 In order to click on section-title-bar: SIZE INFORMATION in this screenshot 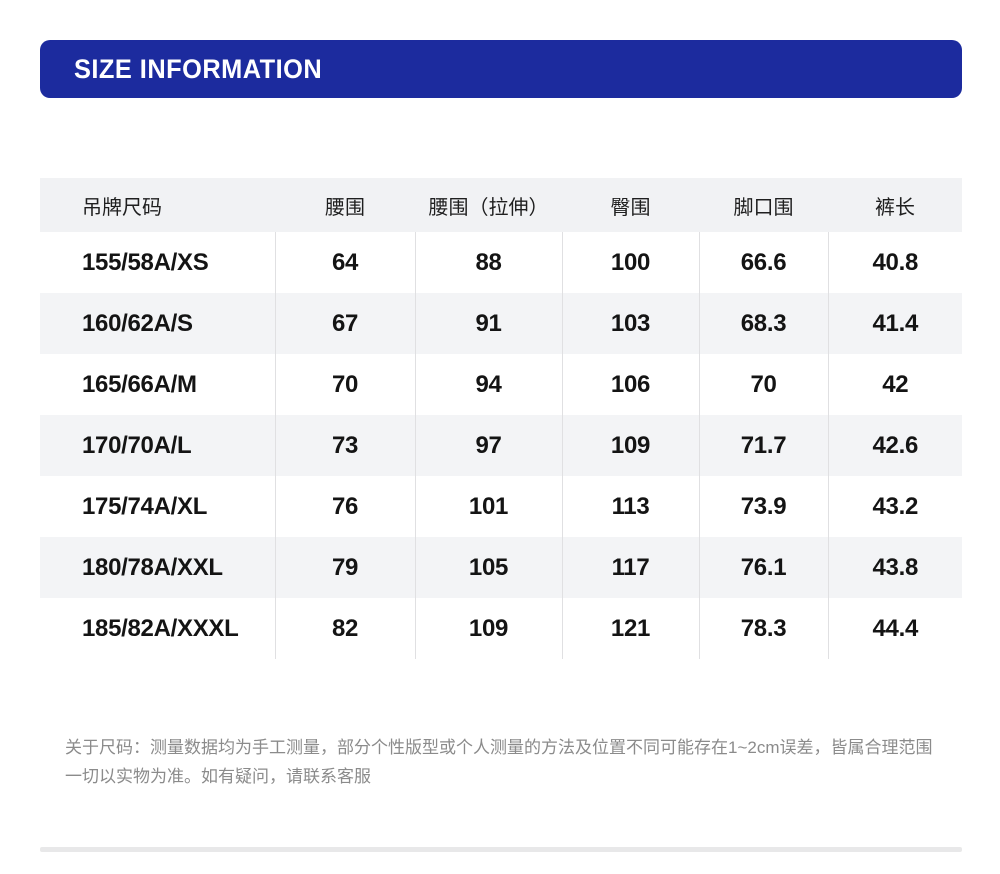, I will do `click(501, 69)`.